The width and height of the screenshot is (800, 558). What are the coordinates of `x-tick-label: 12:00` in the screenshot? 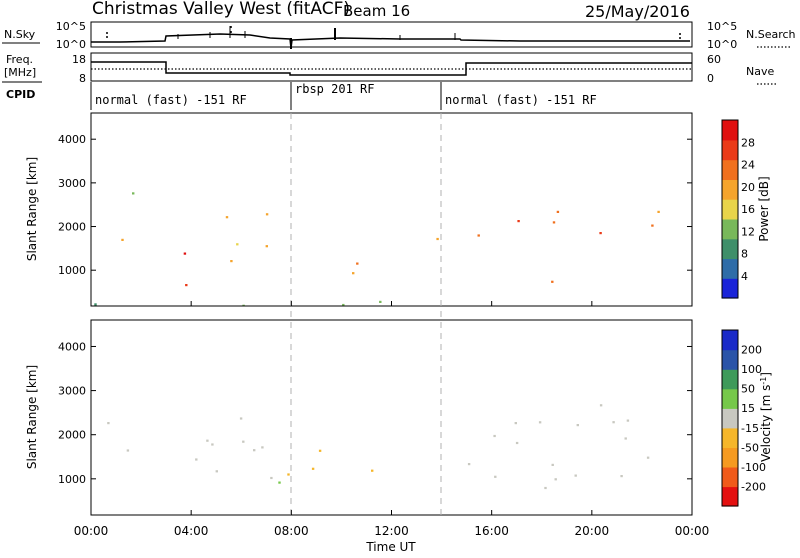 It's located at (391, 531).